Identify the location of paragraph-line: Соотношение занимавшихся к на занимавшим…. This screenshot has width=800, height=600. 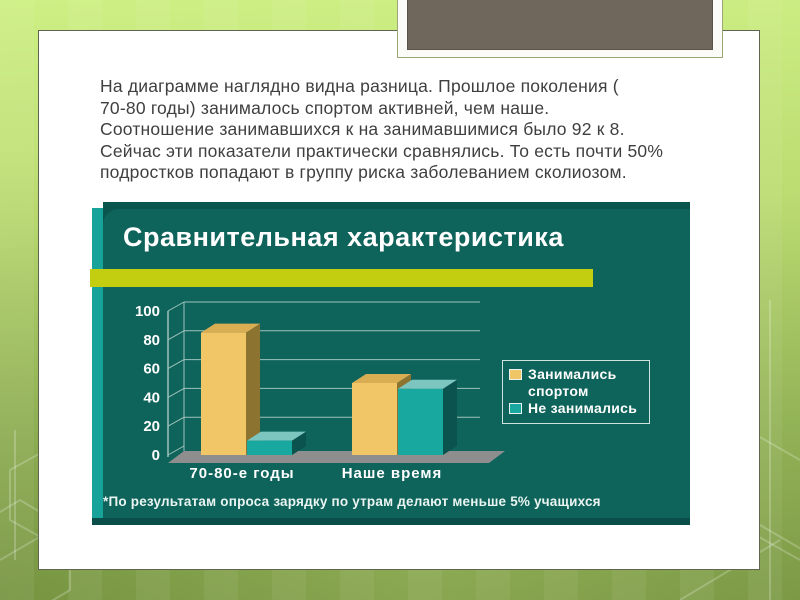
(362, 129).